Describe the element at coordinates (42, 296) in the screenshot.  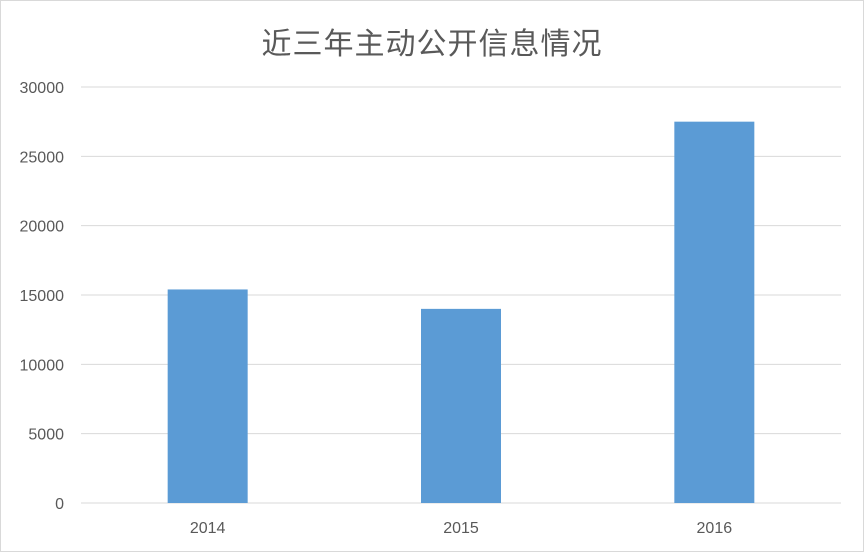
I see `y-tick-label: 15000` at that location.